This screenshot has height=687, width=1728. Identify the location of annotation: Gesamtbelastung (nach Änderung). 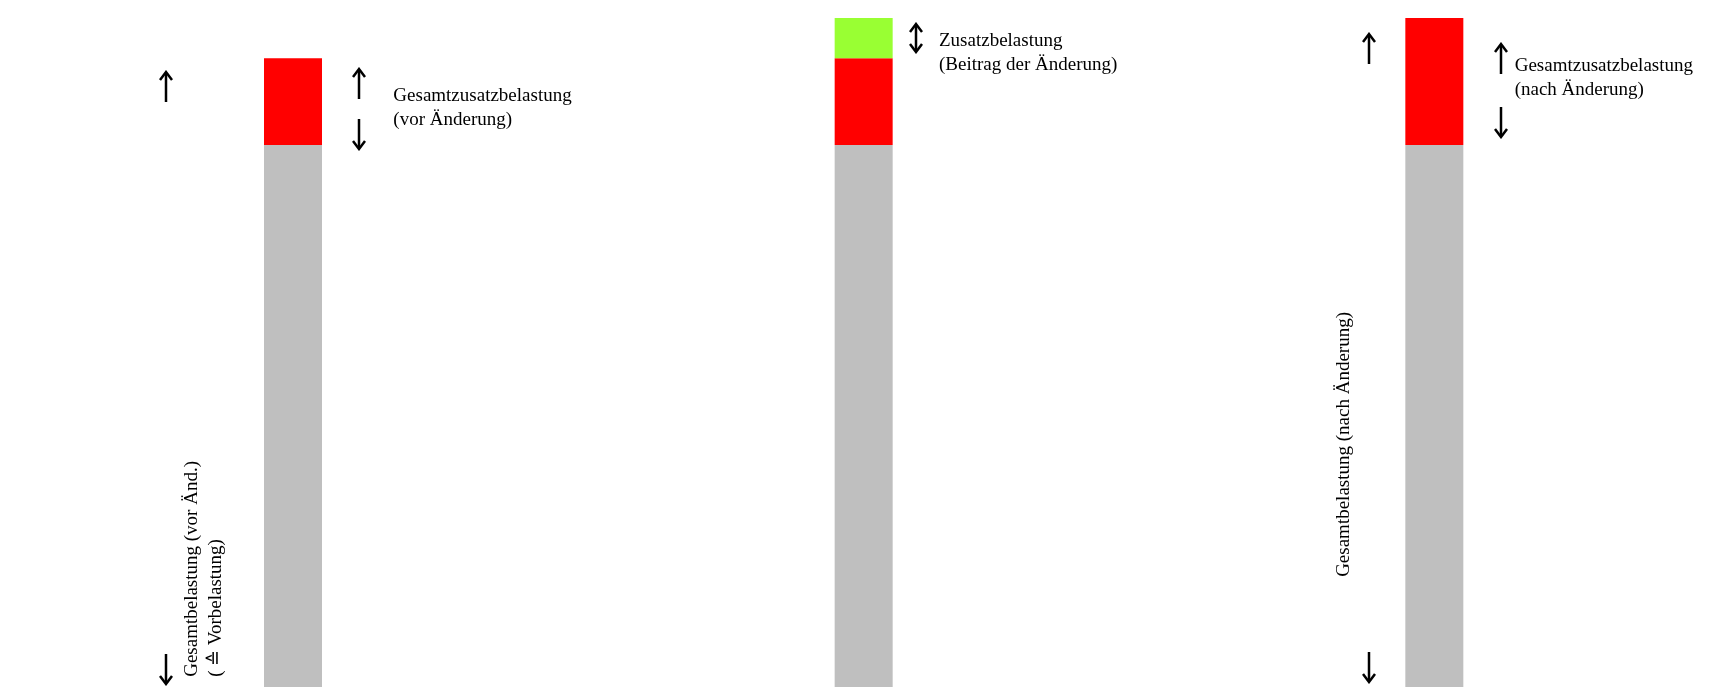
(1342, 444).